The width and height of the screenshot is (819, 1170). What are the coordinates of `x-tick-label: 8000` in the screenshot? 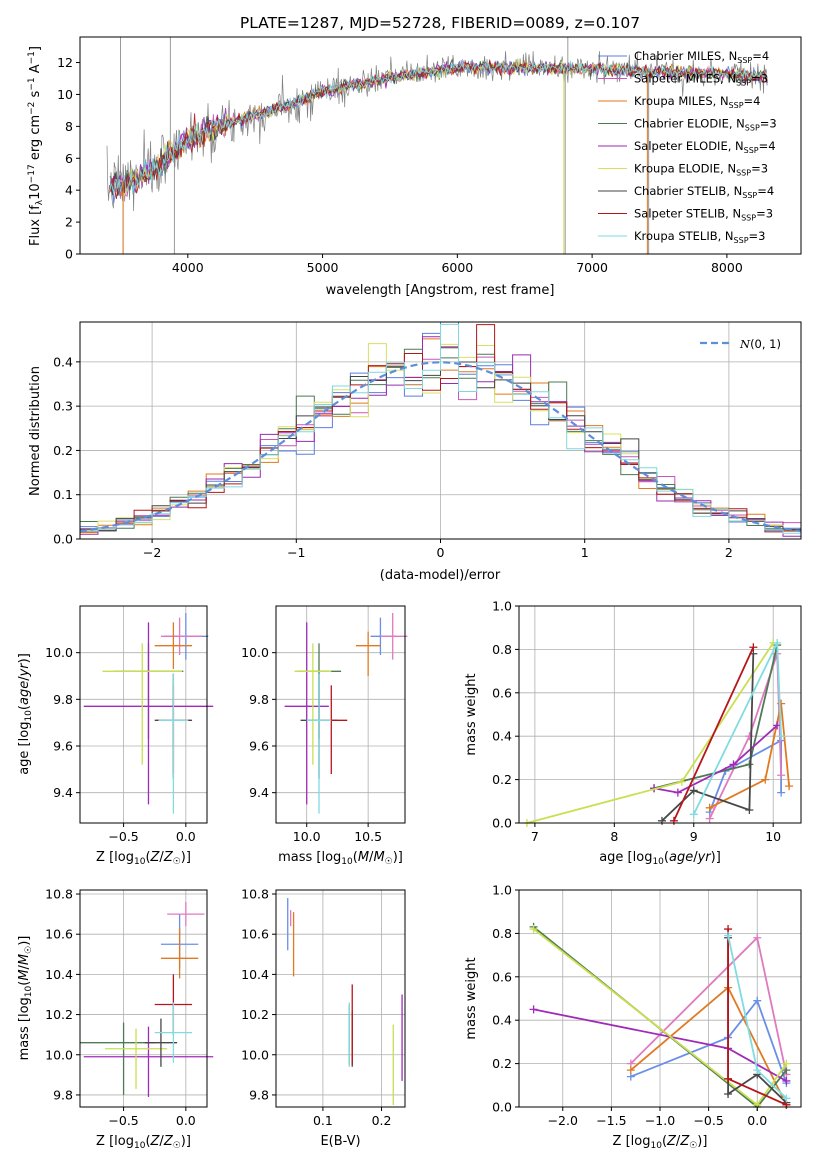 It's located at (727, 267).